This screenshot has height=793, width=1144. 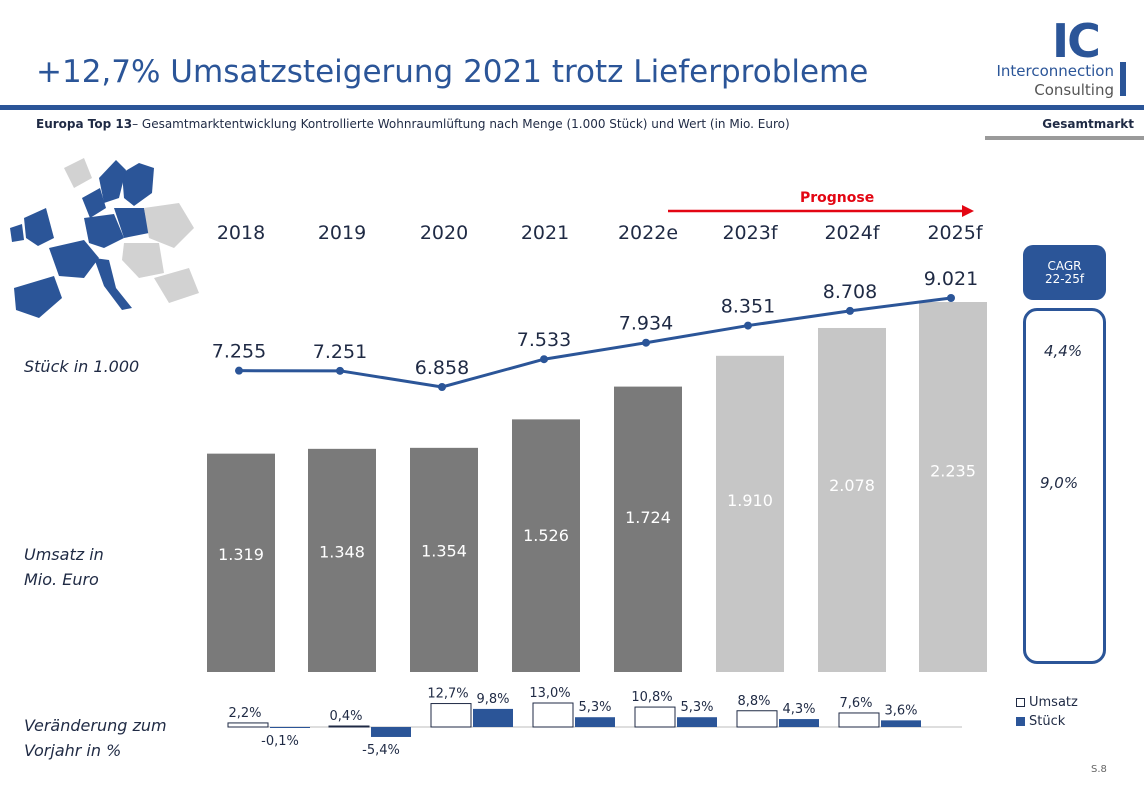 What do you see at coordinates (545, 233) in the screenshot?
I see `year-label: 2021` at bounding box center [545, 233].